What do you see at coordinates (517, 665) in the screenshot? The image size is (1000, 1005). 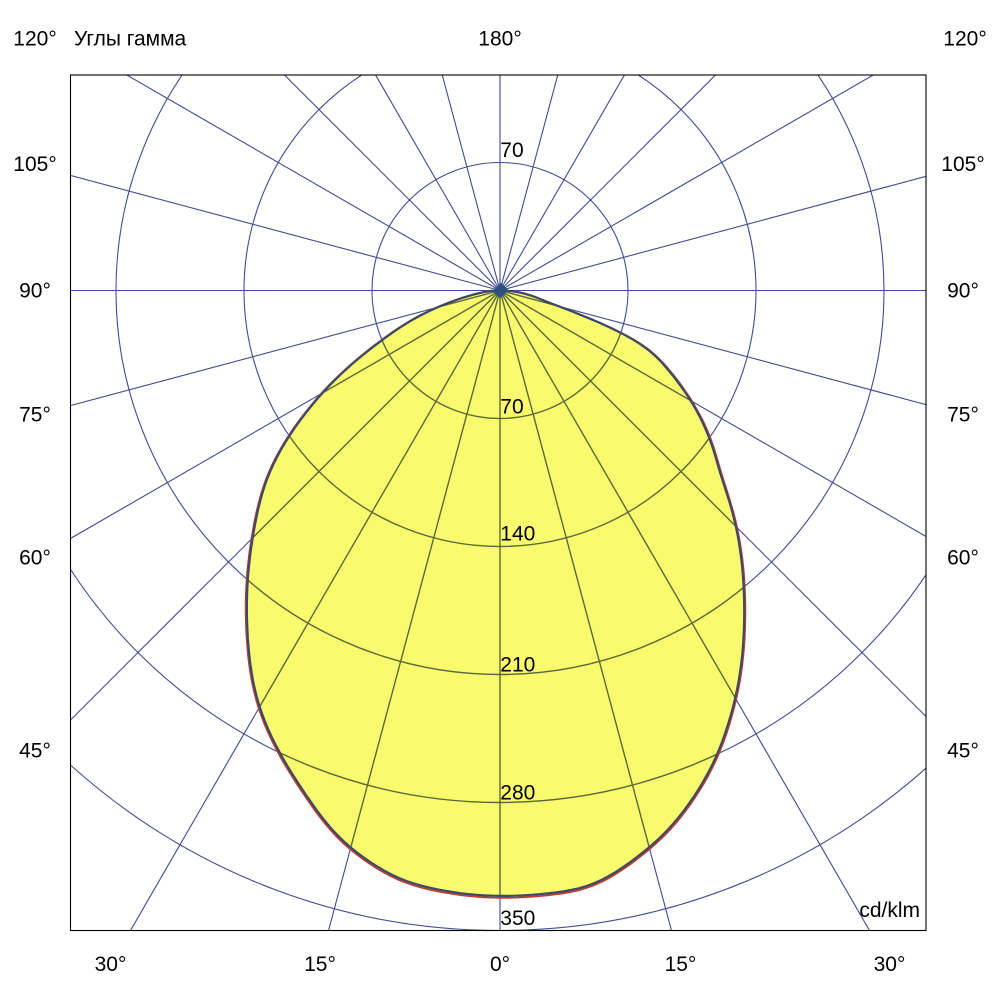 I see `svg-text: 210` at bounding box center [517, 665].